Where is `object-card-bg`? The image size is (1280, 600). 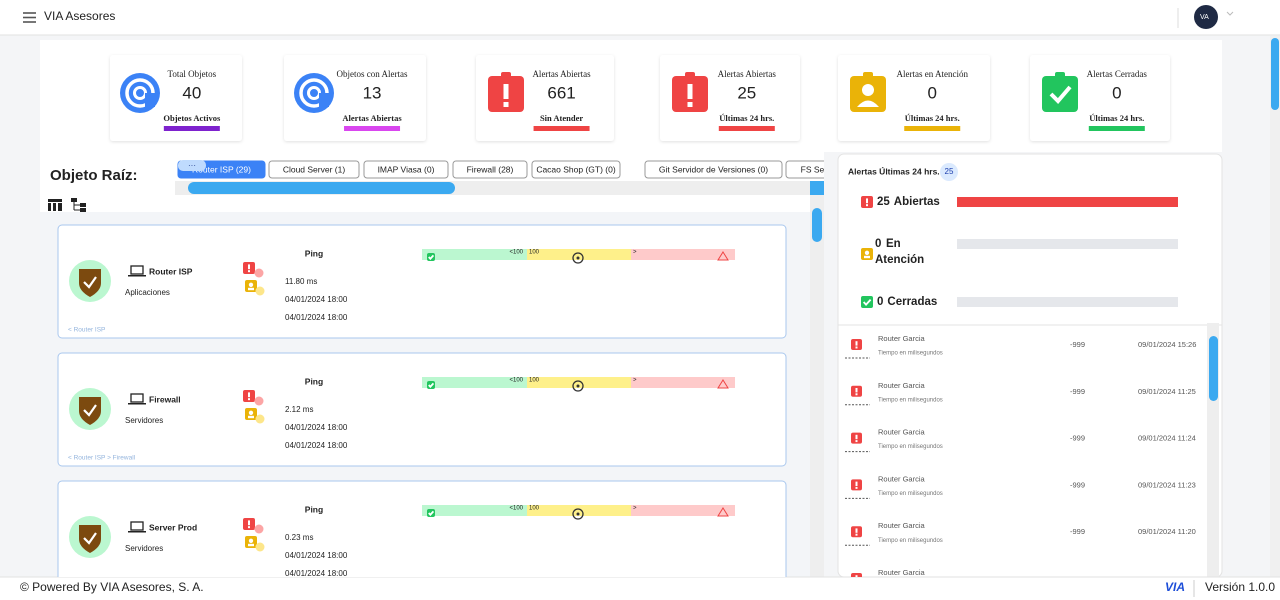
object-card-bg is located at coordinates (422, 281).